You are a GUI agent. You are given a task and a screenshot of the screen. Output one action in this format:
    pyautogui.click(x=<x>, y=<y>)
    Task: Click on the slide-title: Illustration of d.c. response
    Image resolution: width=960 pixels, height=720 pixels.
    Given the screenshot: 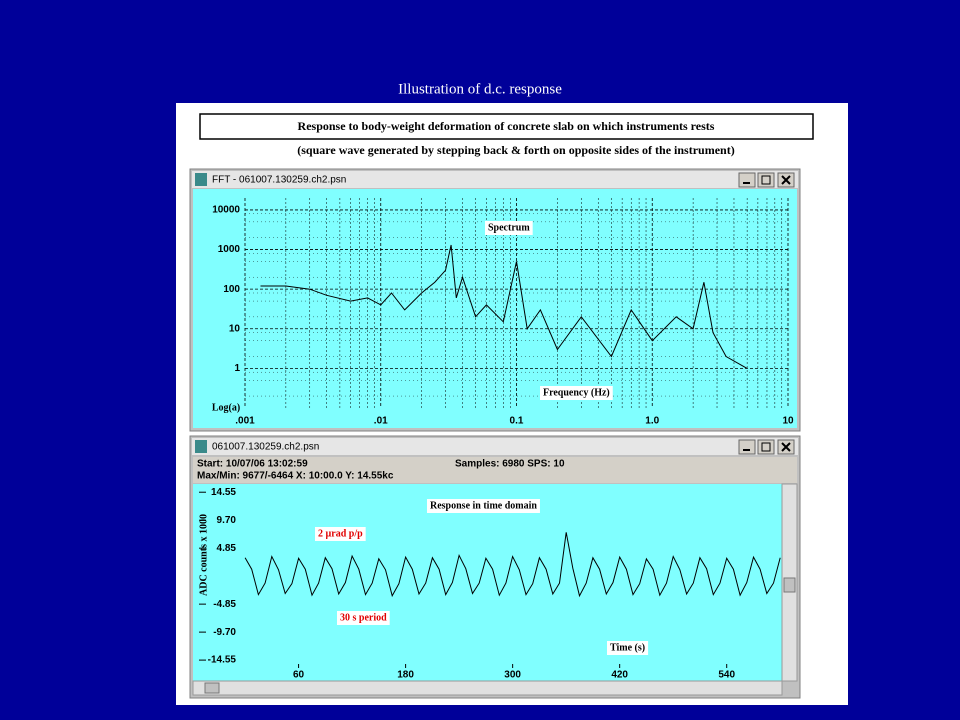 What is the action you would take?
    pyautogui.click(x=480, y=89)
    